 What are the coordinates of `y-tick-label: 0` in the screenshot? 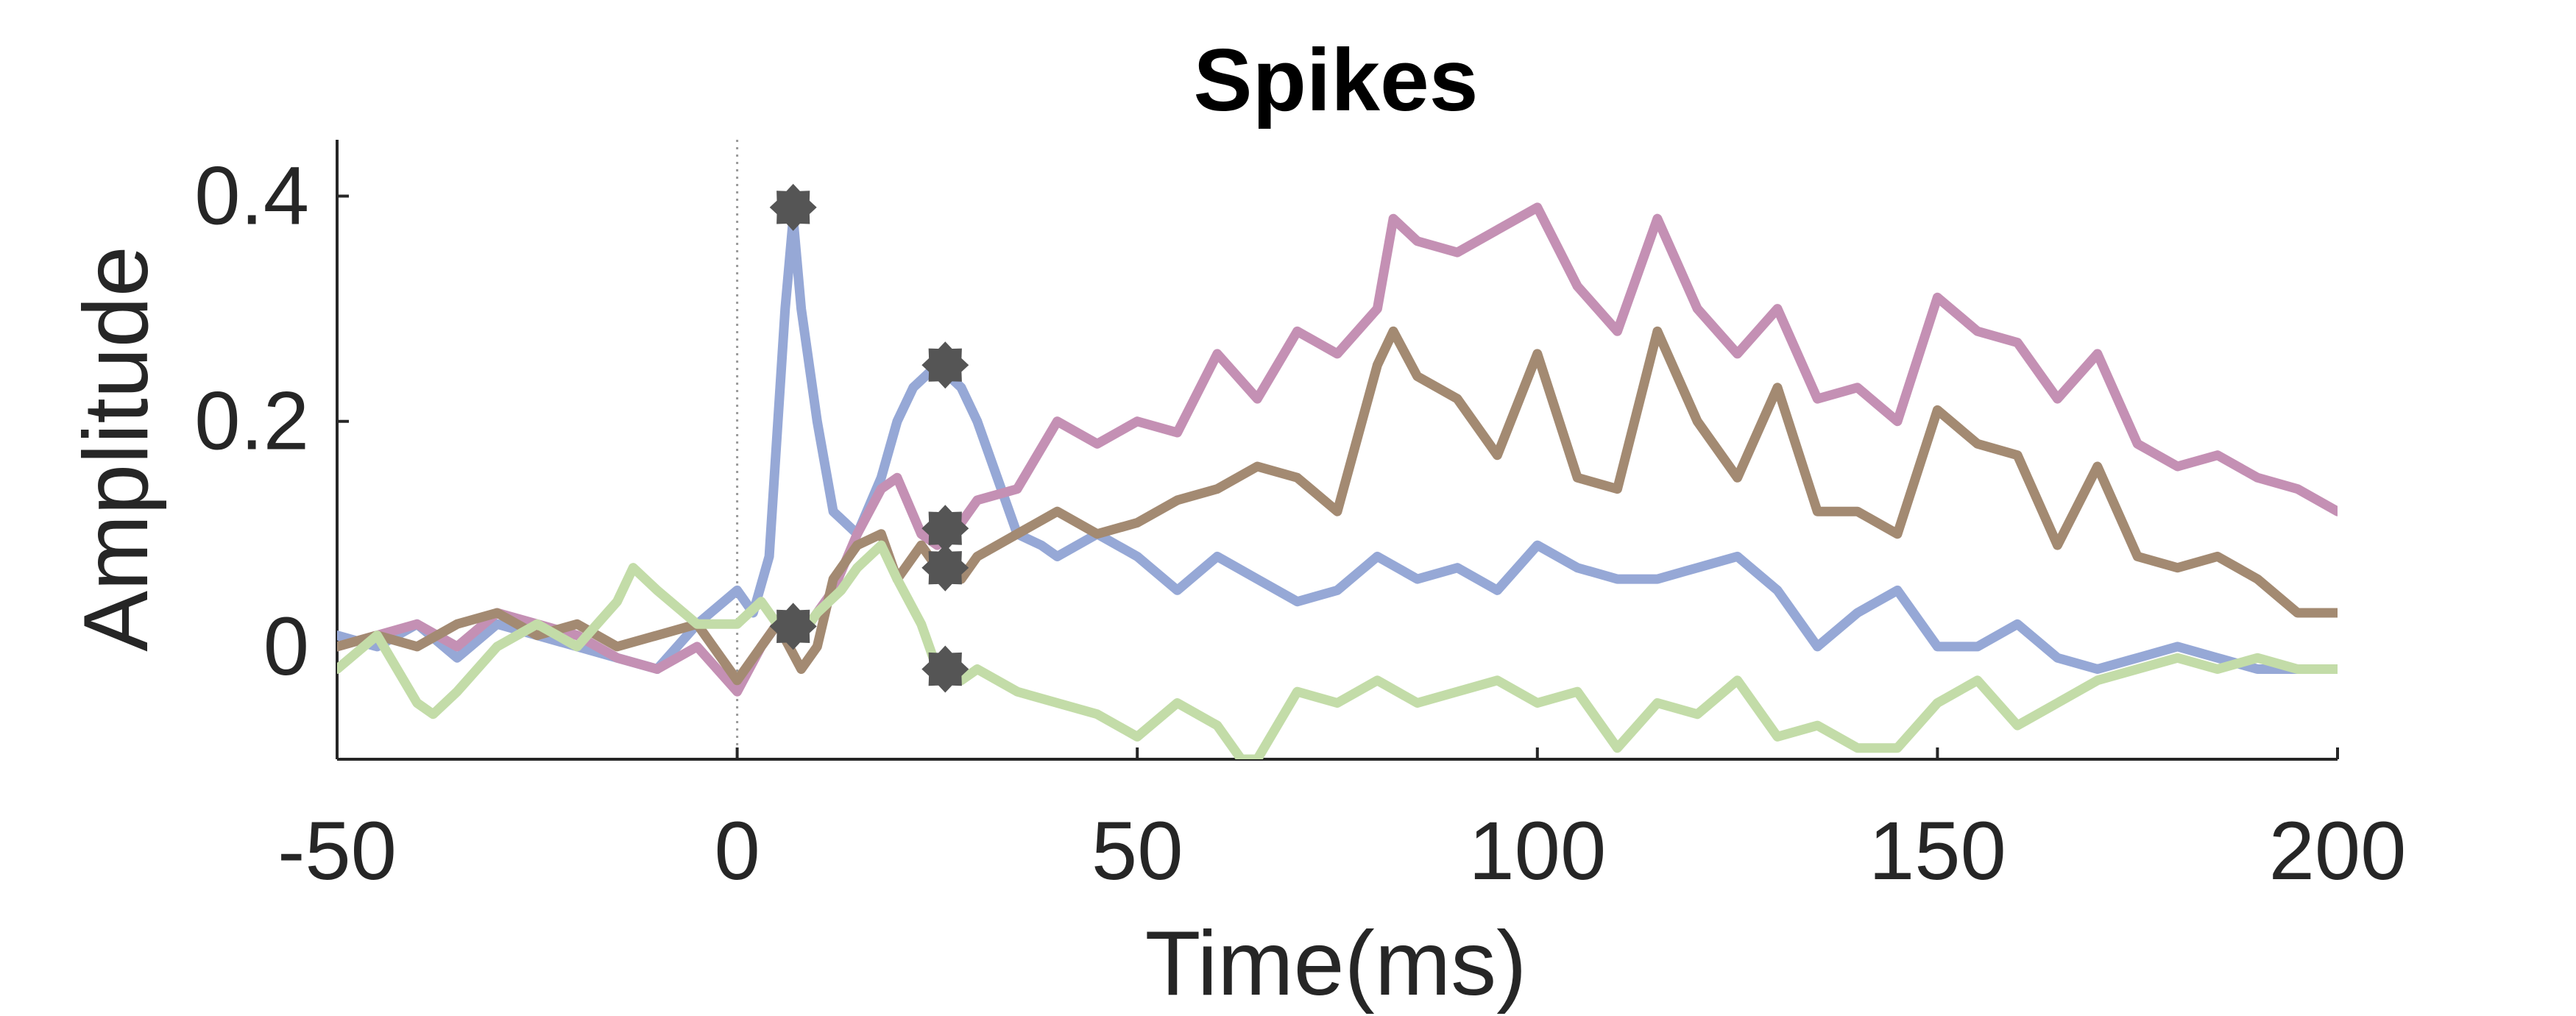 It's located at (286, 646).